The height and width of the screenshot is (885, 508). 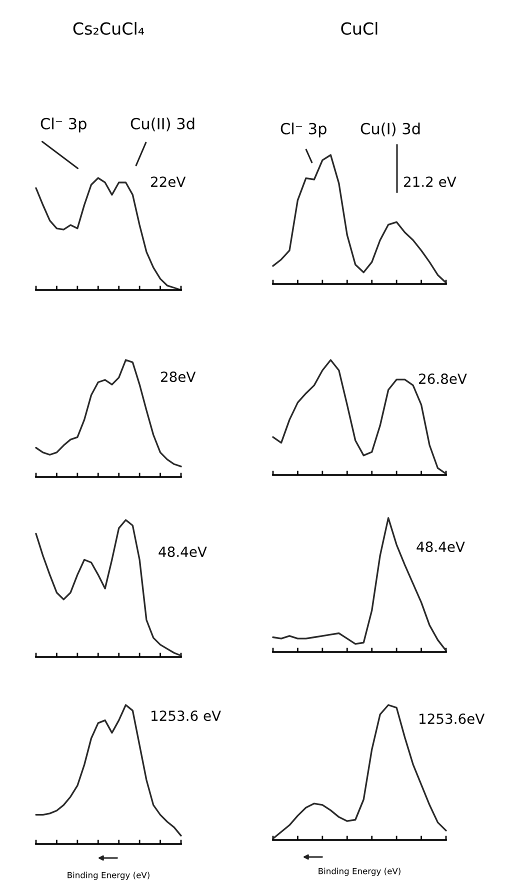 I want to click on text: Cu(II) 3d, so click(x=162, y=125).